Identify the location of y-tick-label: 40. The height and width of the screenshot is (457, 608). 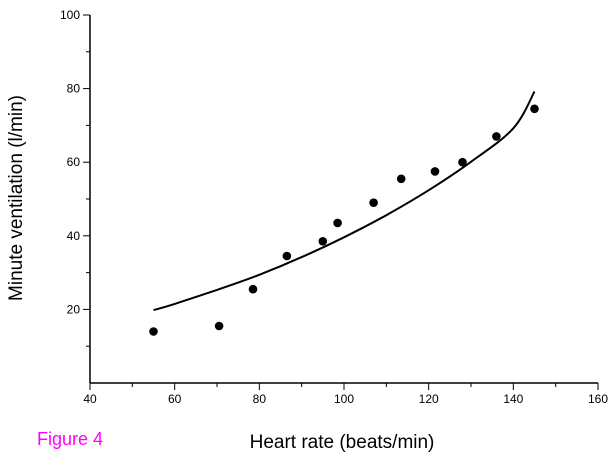
(74, 236).